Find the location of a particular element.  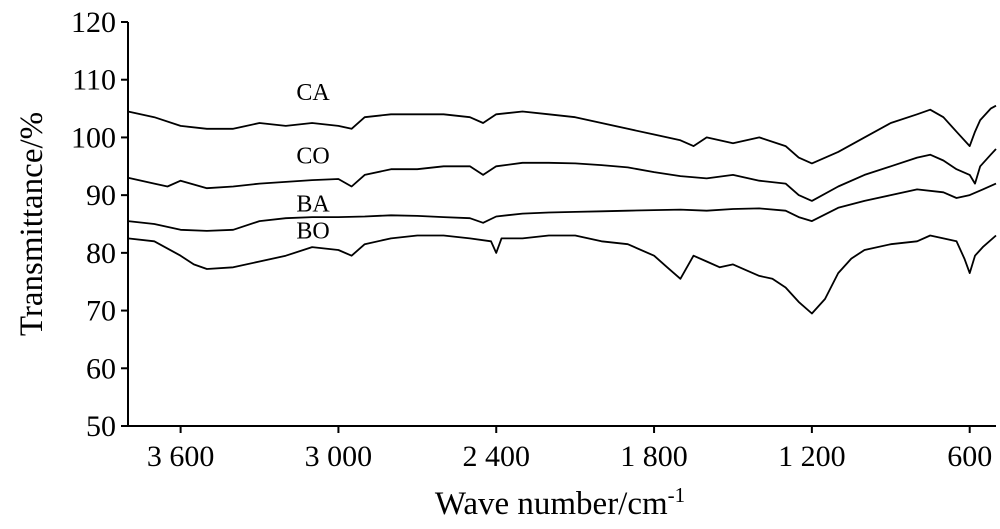

y-ticks: 50 60 70 80 90 100 110 120 is located at coordinates (99, 224).